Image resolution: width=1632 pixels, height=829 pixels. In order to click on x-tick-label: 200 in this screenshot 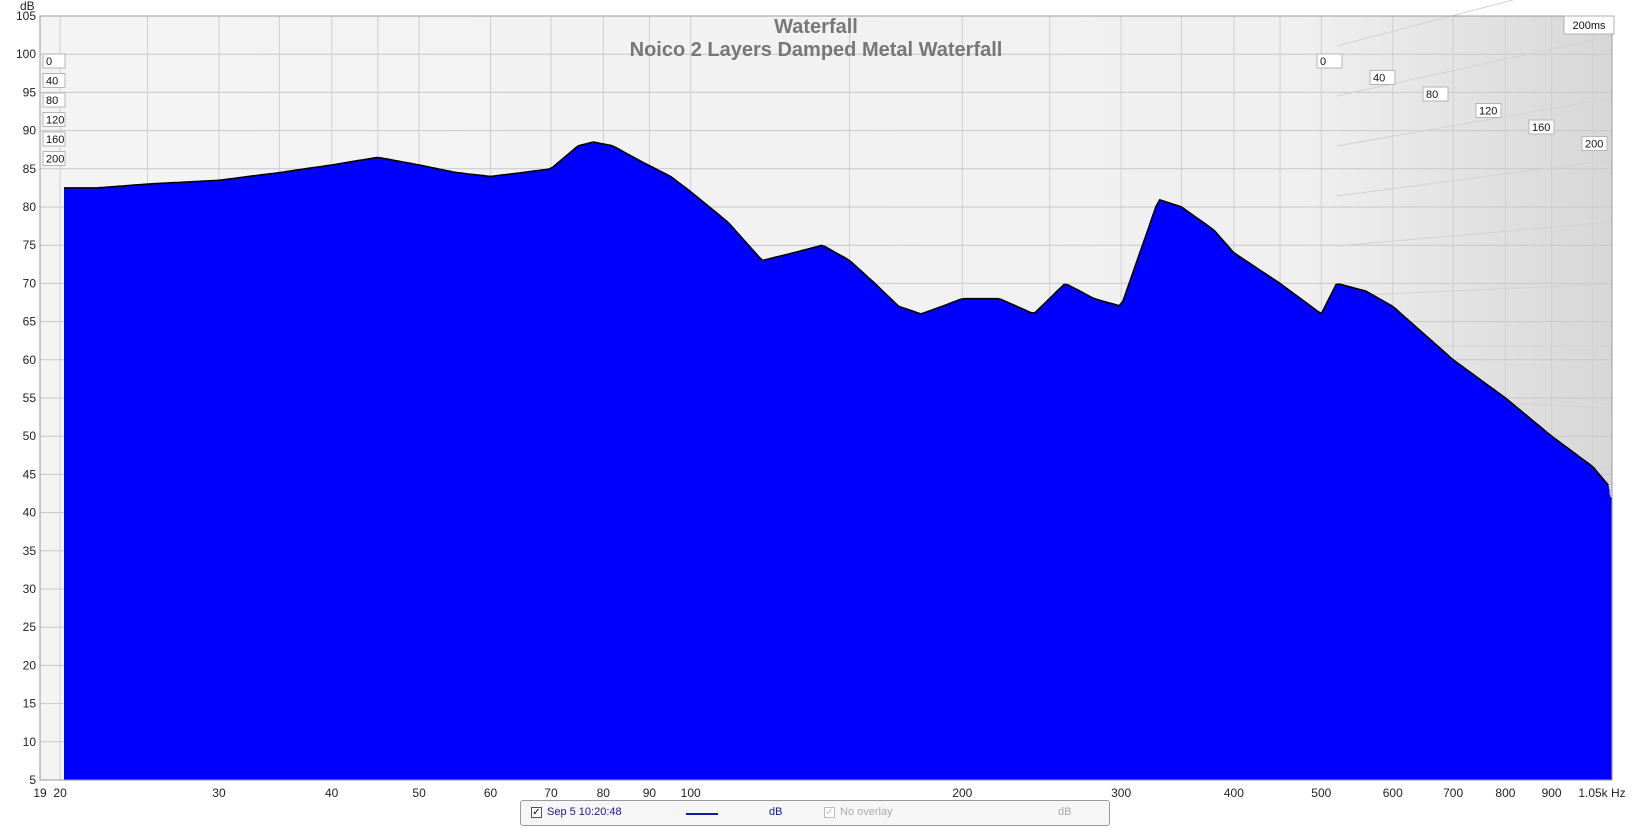, I will do `click(962, 793)`.